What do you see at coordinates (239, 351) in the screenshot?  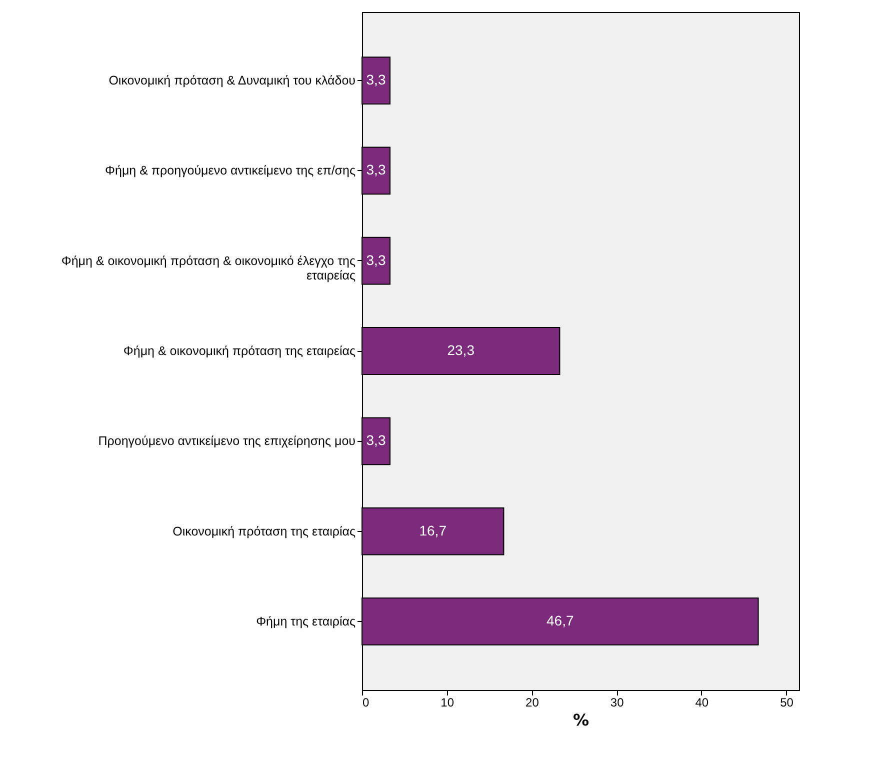 I see `y-tick-label: Φήμη & οικονομική πρόταση της εταιρείας` at bounding box center [239, 351].